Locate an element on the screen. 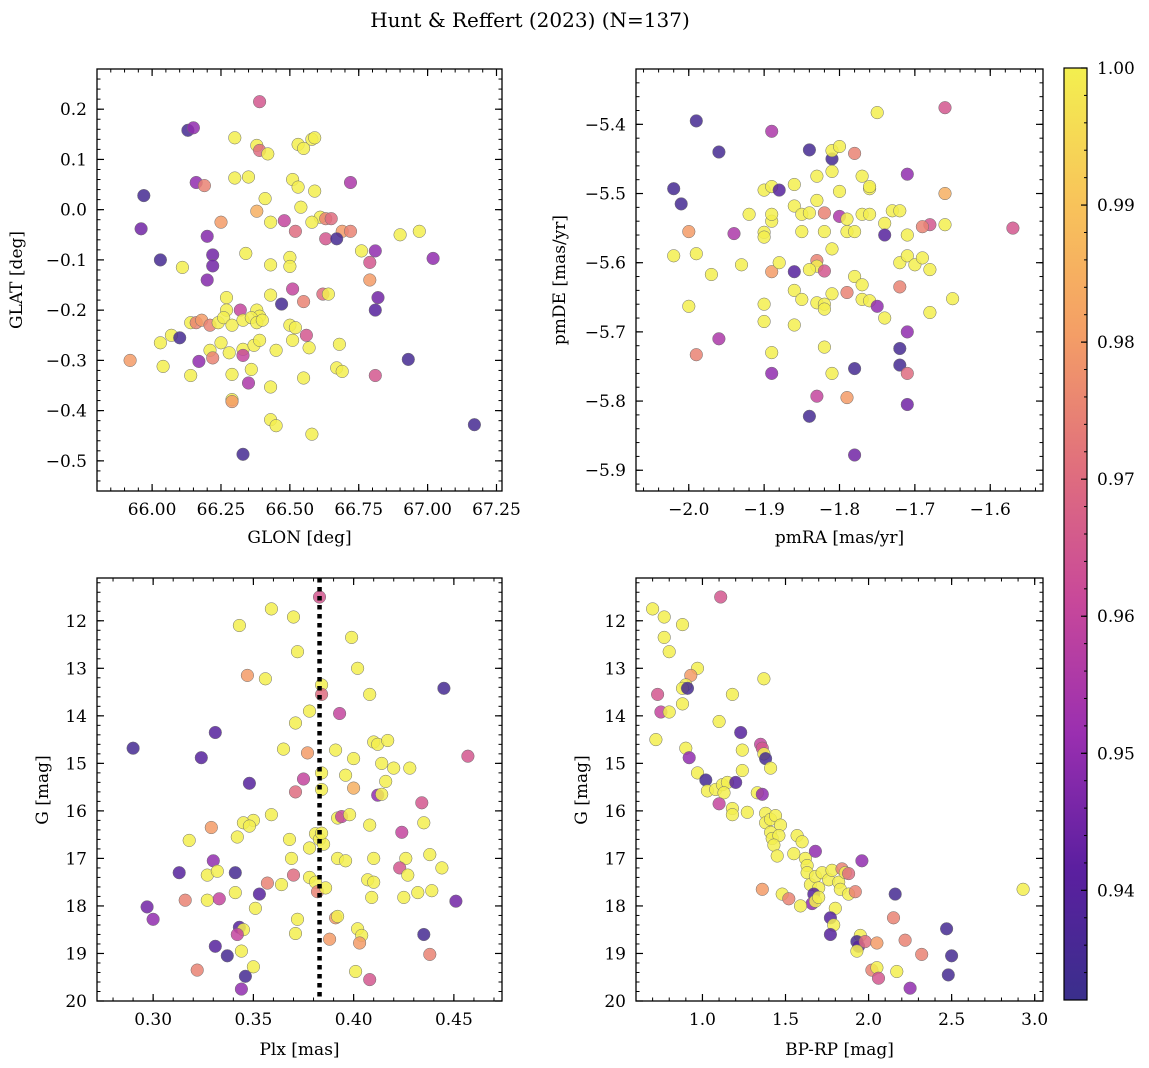 This screenshot has width=1149, height=1068. x-tick-label: 0.40 is located at coordinates (354, 1020).